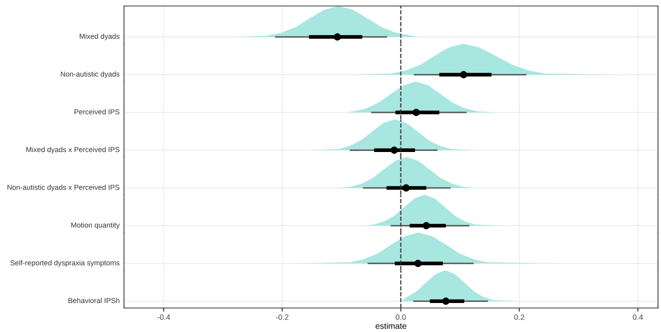 The width and height of the screenshot is (661, 332). Describe the element at coordinates (391, 325) in the screenshot. I see `x-axis-title: estimate` at that location.